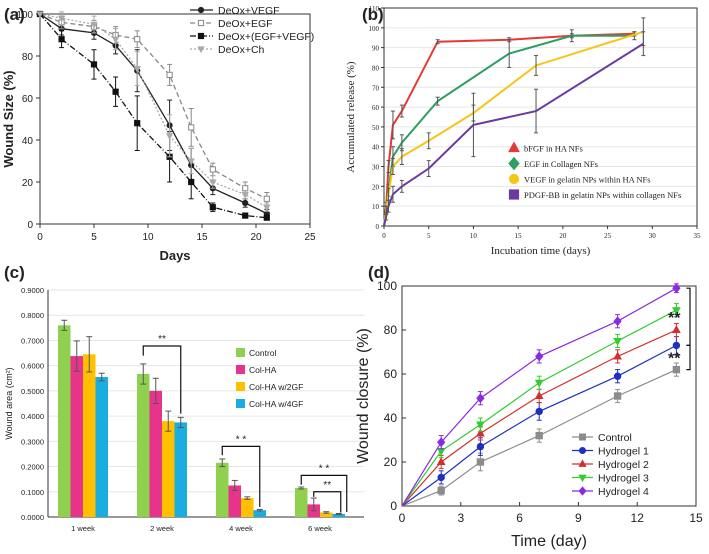 The image size is (709, 554). I want to click on d-legend-label: Hydrogel 3, so click(623, 479).